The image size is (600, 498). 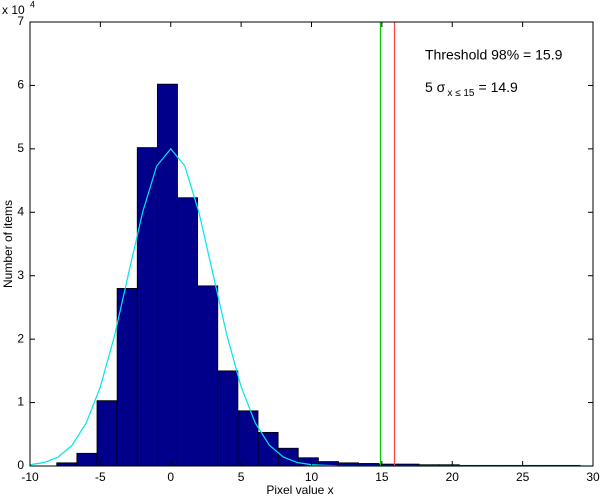 I want to click on sigma-subscript: x ≤ 15, so click(x=461, y=93).